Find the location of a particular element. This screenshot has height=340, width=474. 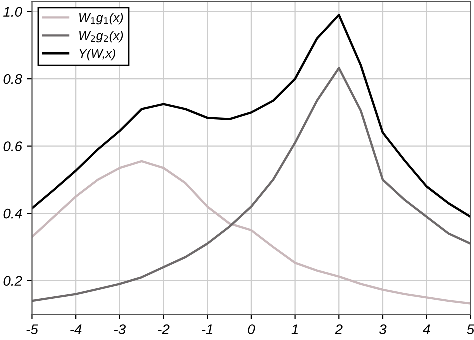

x-tick-label: -2 is located at coordinates (164, 329).